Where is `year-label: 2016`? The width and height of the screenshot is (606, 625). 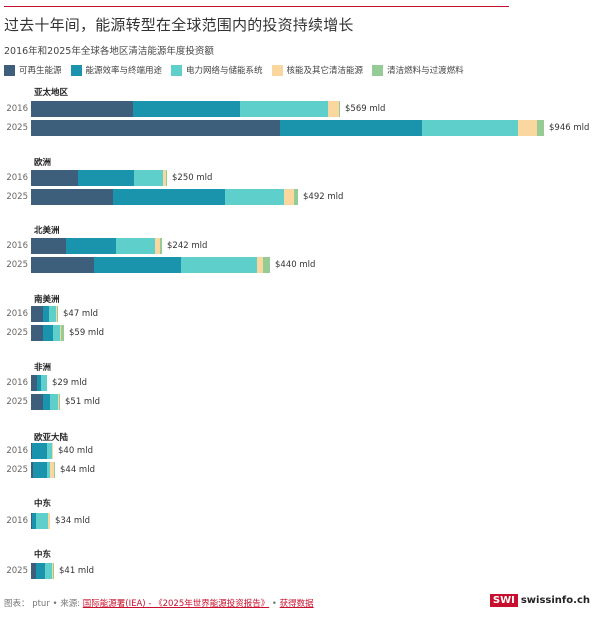
year-label: 2016 is located at coordinates (17, 314).